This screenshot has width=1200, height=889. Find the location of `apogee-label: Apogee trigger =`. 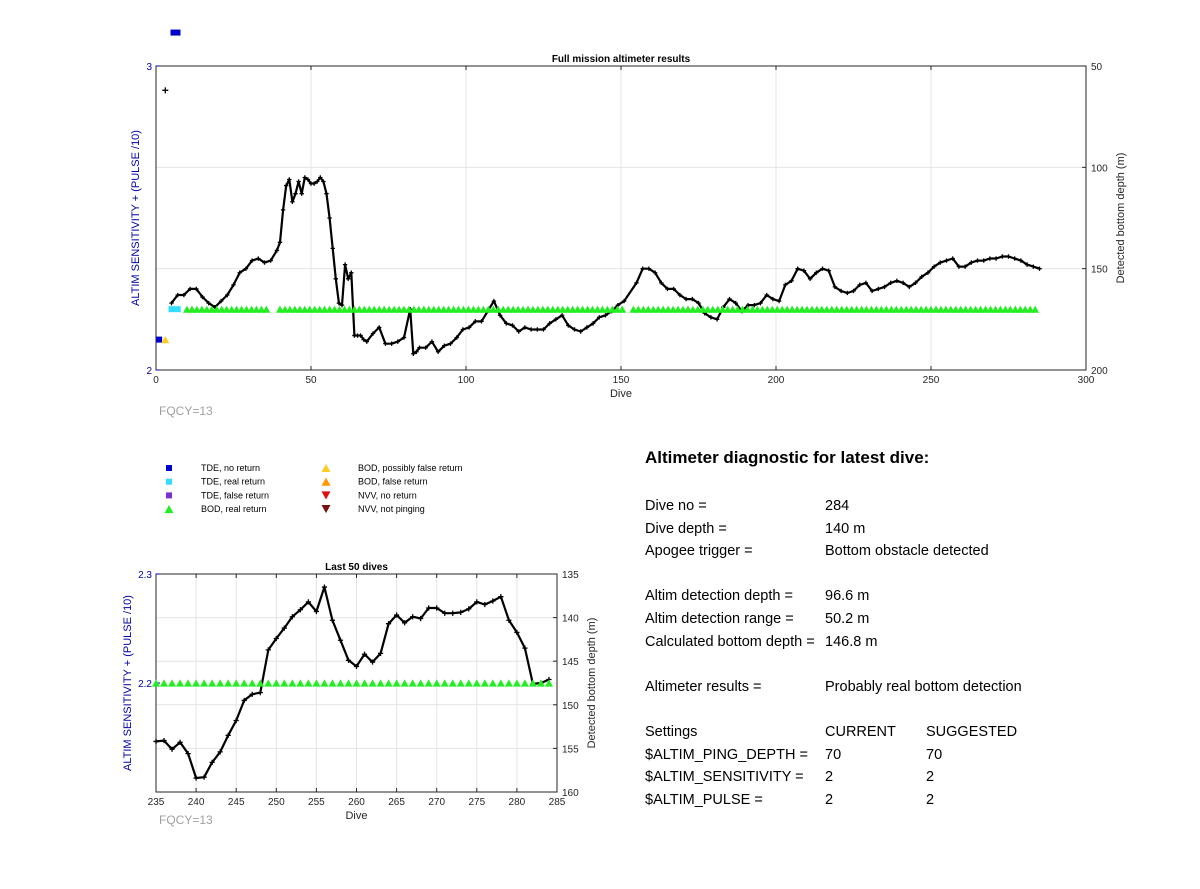

apogee-label: Apogee trigger = is located at coordinates (699, 551).